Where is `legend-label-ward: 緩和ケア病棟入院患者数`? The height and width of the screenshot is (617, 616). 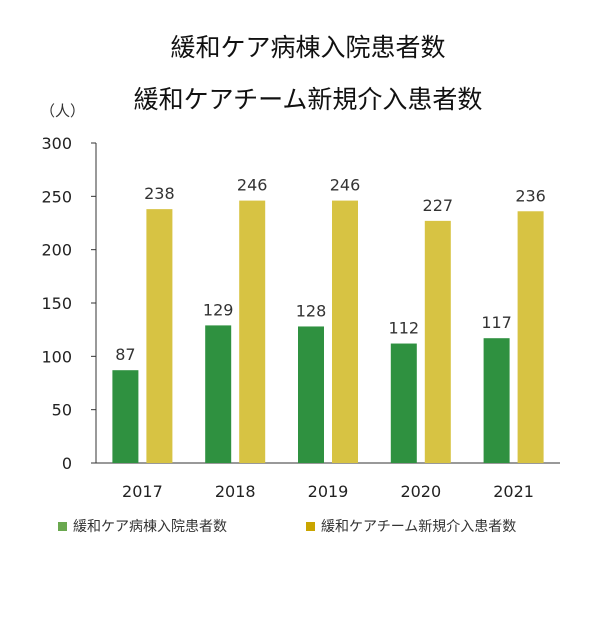 legend-label-ward: 緩和ケア病棟入院患者数 is located at coordinates (150, 527).